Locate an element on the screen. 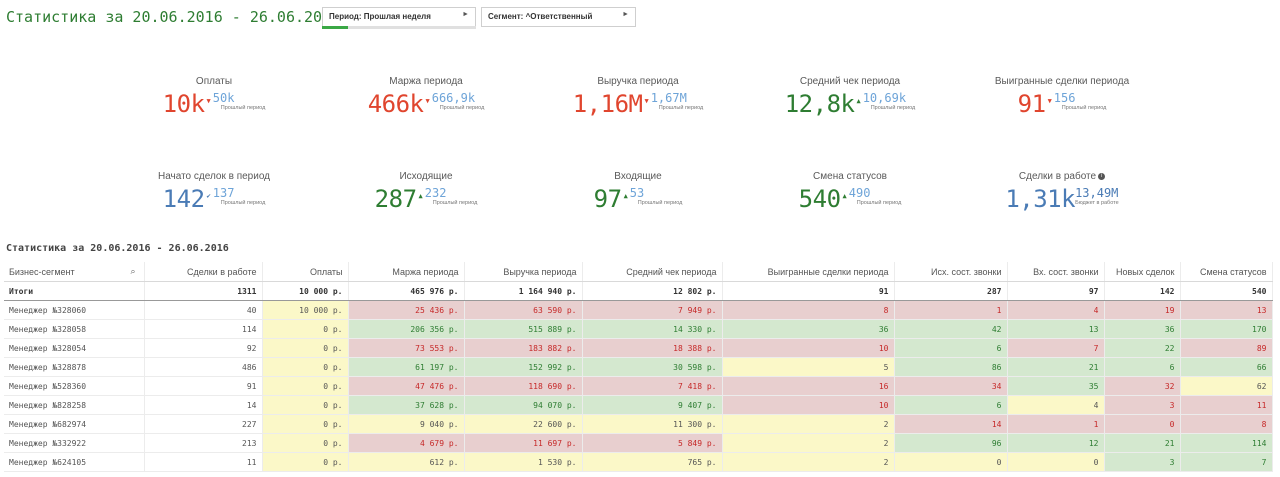 This screenshot has height=477, width=1280. kpi-value: 287 is located at coordinates (395, 199).